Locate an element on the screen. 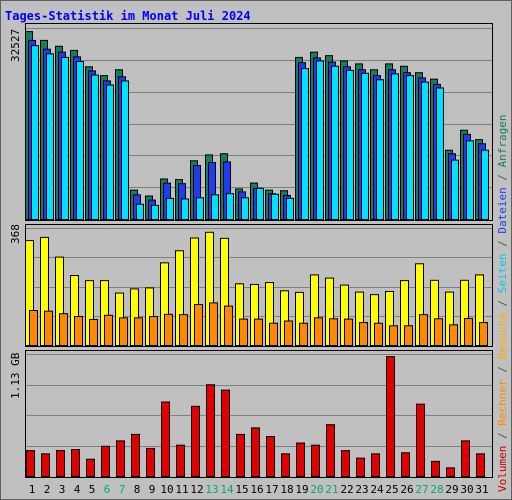  x-tick-label: 7 is located at coordinates (122, 489).